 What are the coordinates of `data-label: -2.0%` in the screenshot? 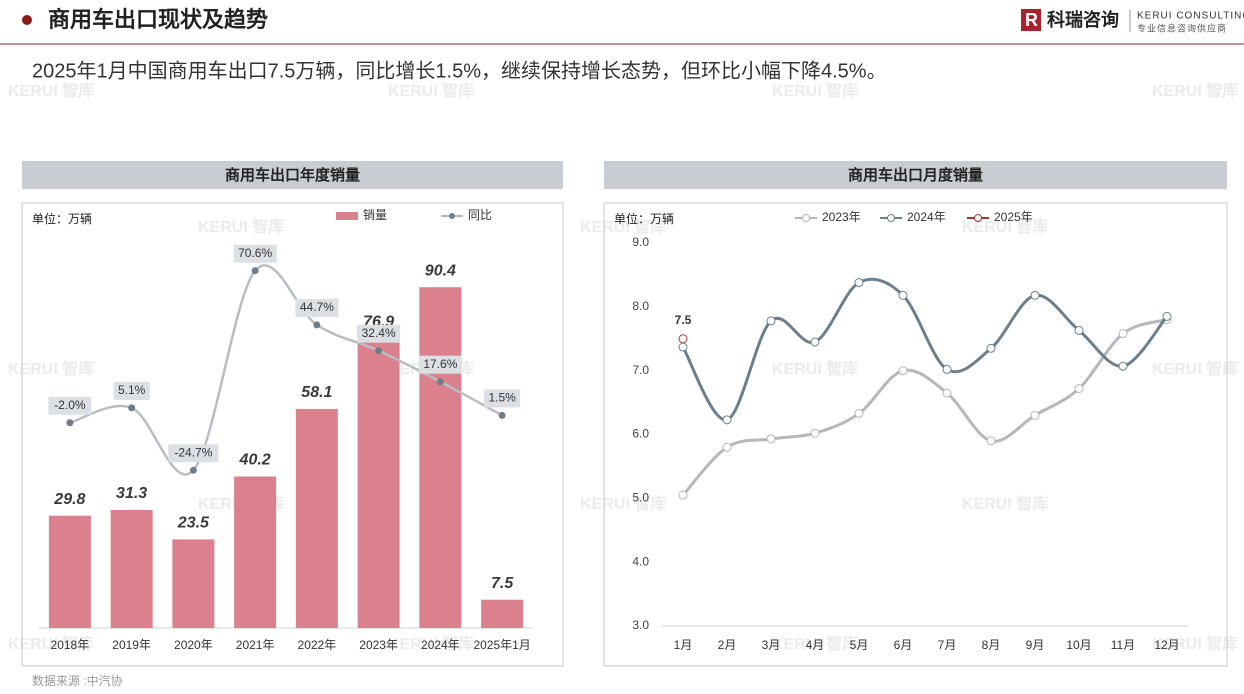 It's located at (70, 405).